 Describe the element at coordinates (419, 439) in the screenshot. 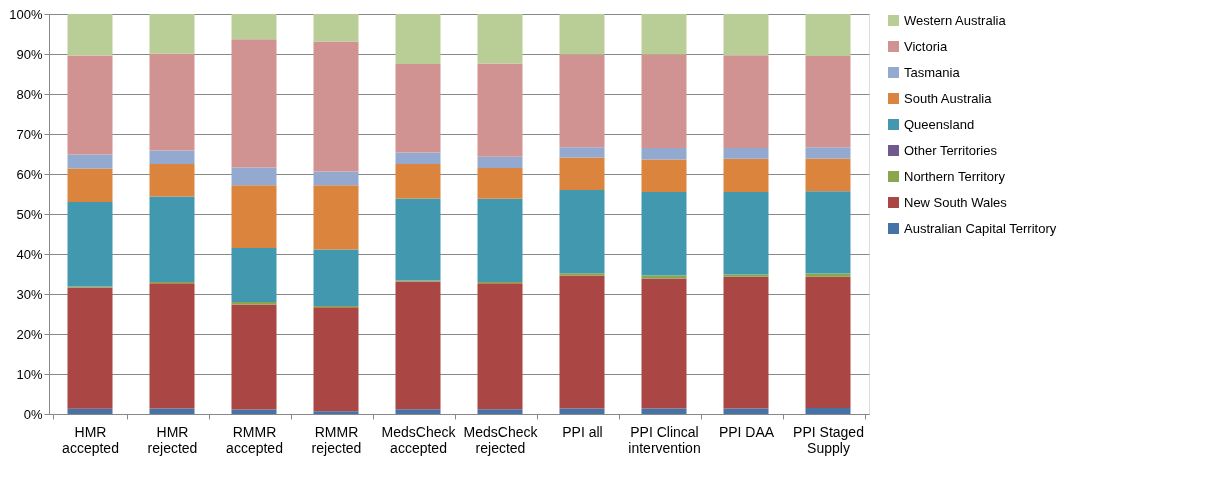

I see `x-tick-label: MedsCheck accepted` at that location.